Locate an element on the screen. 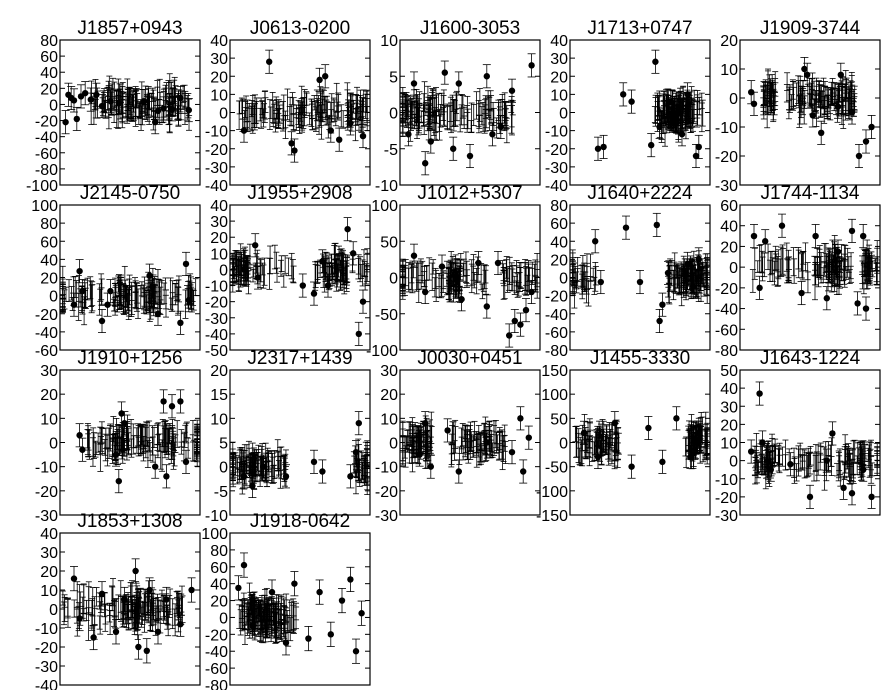 This screenshot has width=885, height=690. panel-title: J1909-3744 is located at coordinates (810, 28).